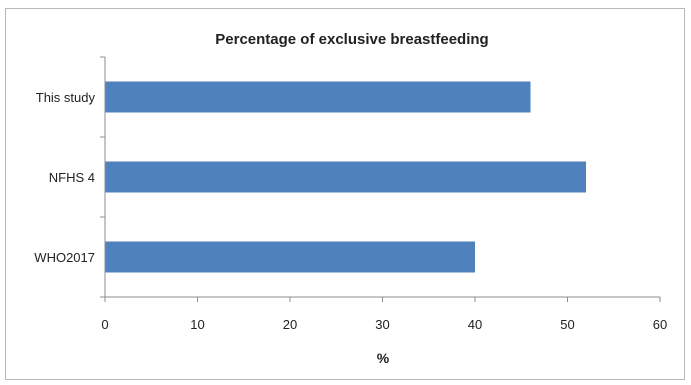  I want to click on y-ticks-group: This study NFHS 4 WHO2017, so click(69, 177).